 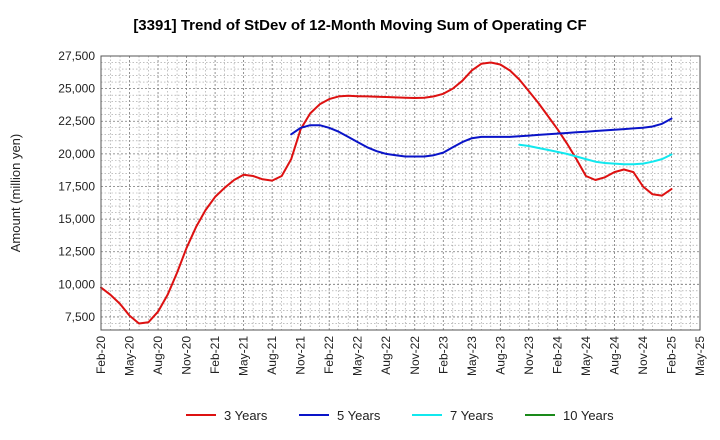 I want to click on x-tick-label: May-22, so click(x=358, y=356).